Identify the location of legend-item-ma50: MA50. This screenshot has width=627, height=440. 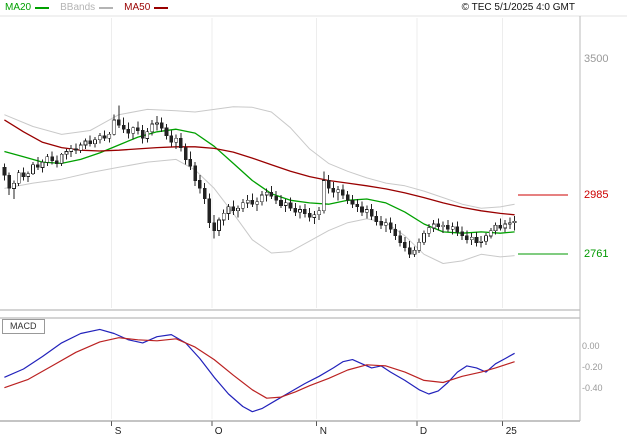
(146, 7).